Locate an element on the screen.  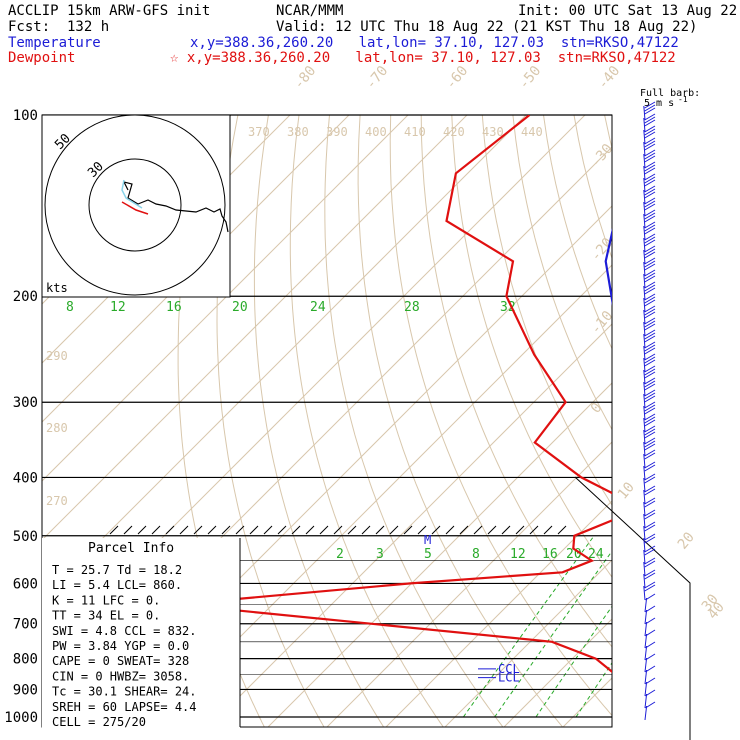
parcel-row: CAPE = 0 SWEAT= 328 is located at coordinates (120, 661).